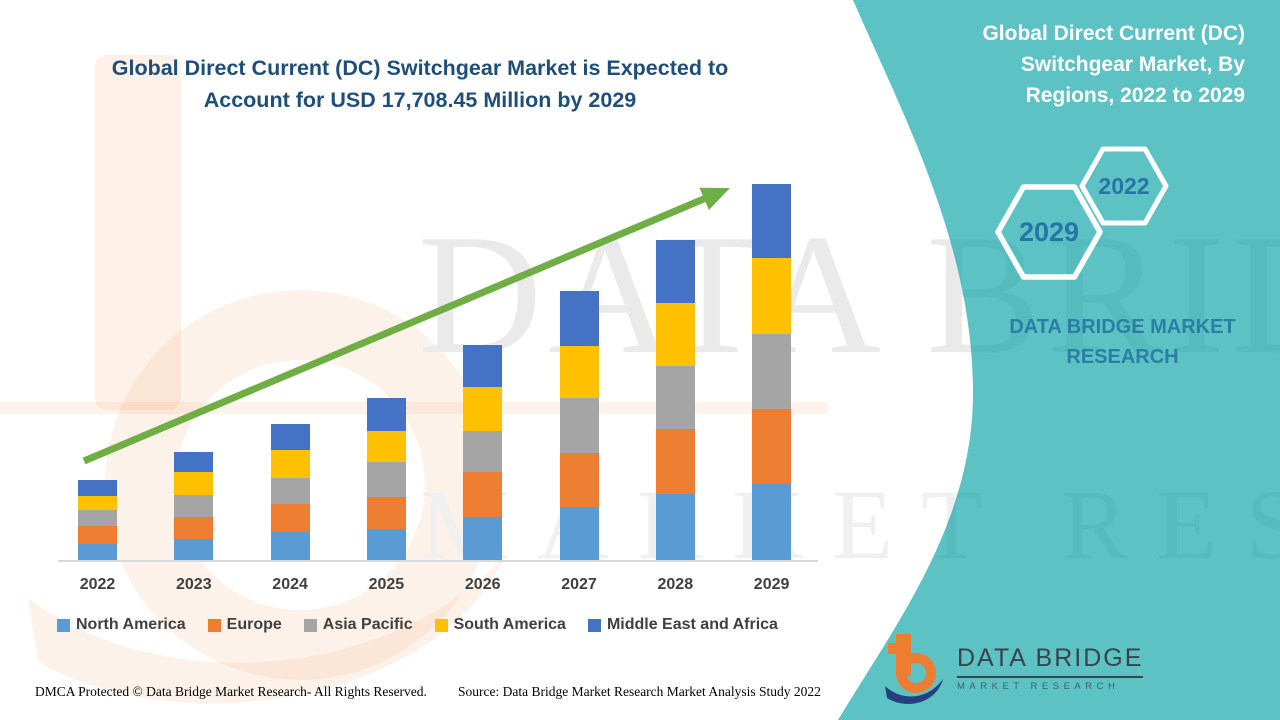 The image size is (1280, 720). I want to click on hexagon-year-2029: 2029, so click(1049, 232).